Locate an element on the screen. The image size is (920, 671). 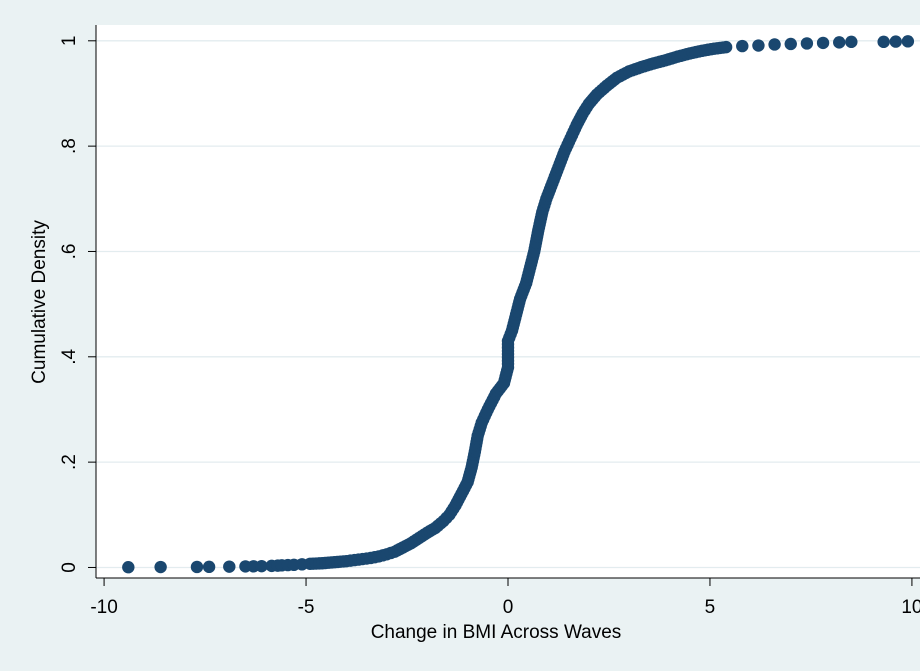
x-tick-label: 10 is located at coordinates (910, 607).